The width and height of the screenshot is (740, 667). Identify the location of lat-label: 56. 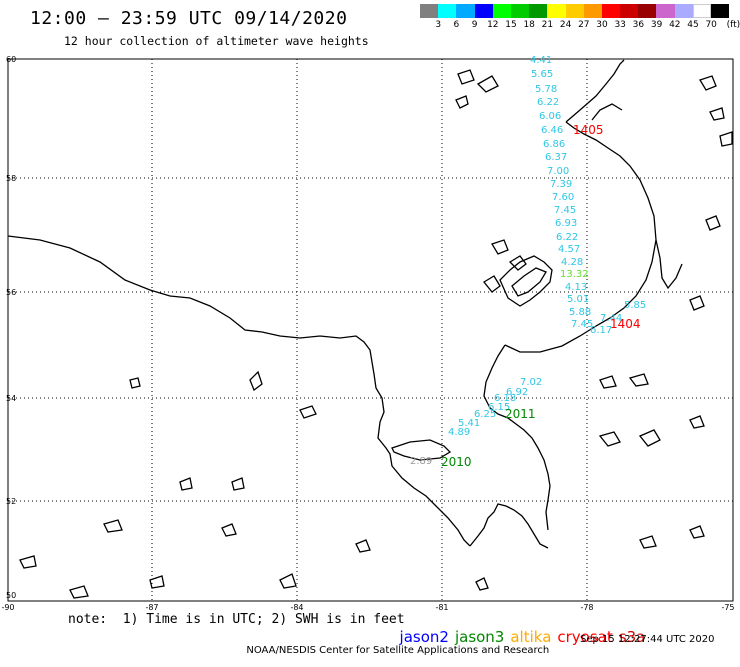
(11, 292).